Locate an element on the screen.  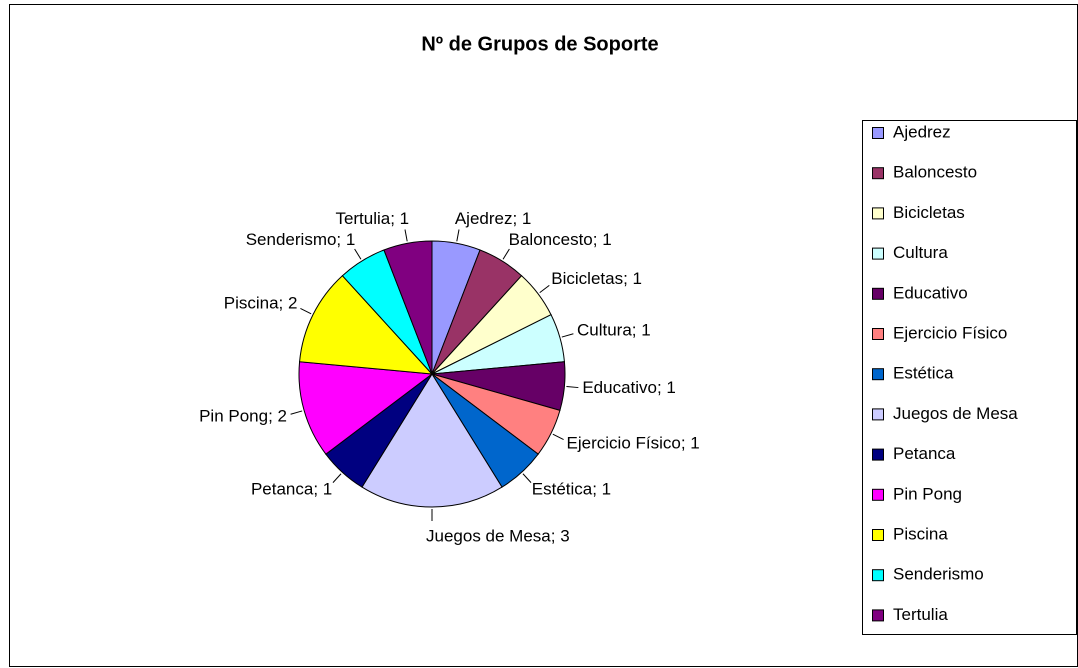
legend-label: Tertulia is located at coordinates (920, 614).